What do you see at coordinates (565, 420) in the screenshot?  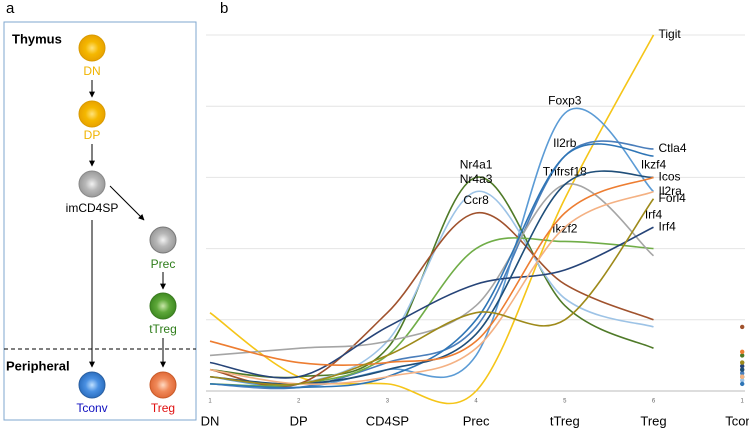 I see `x-tick-label: tTreg` at bounding box center [565, 420].